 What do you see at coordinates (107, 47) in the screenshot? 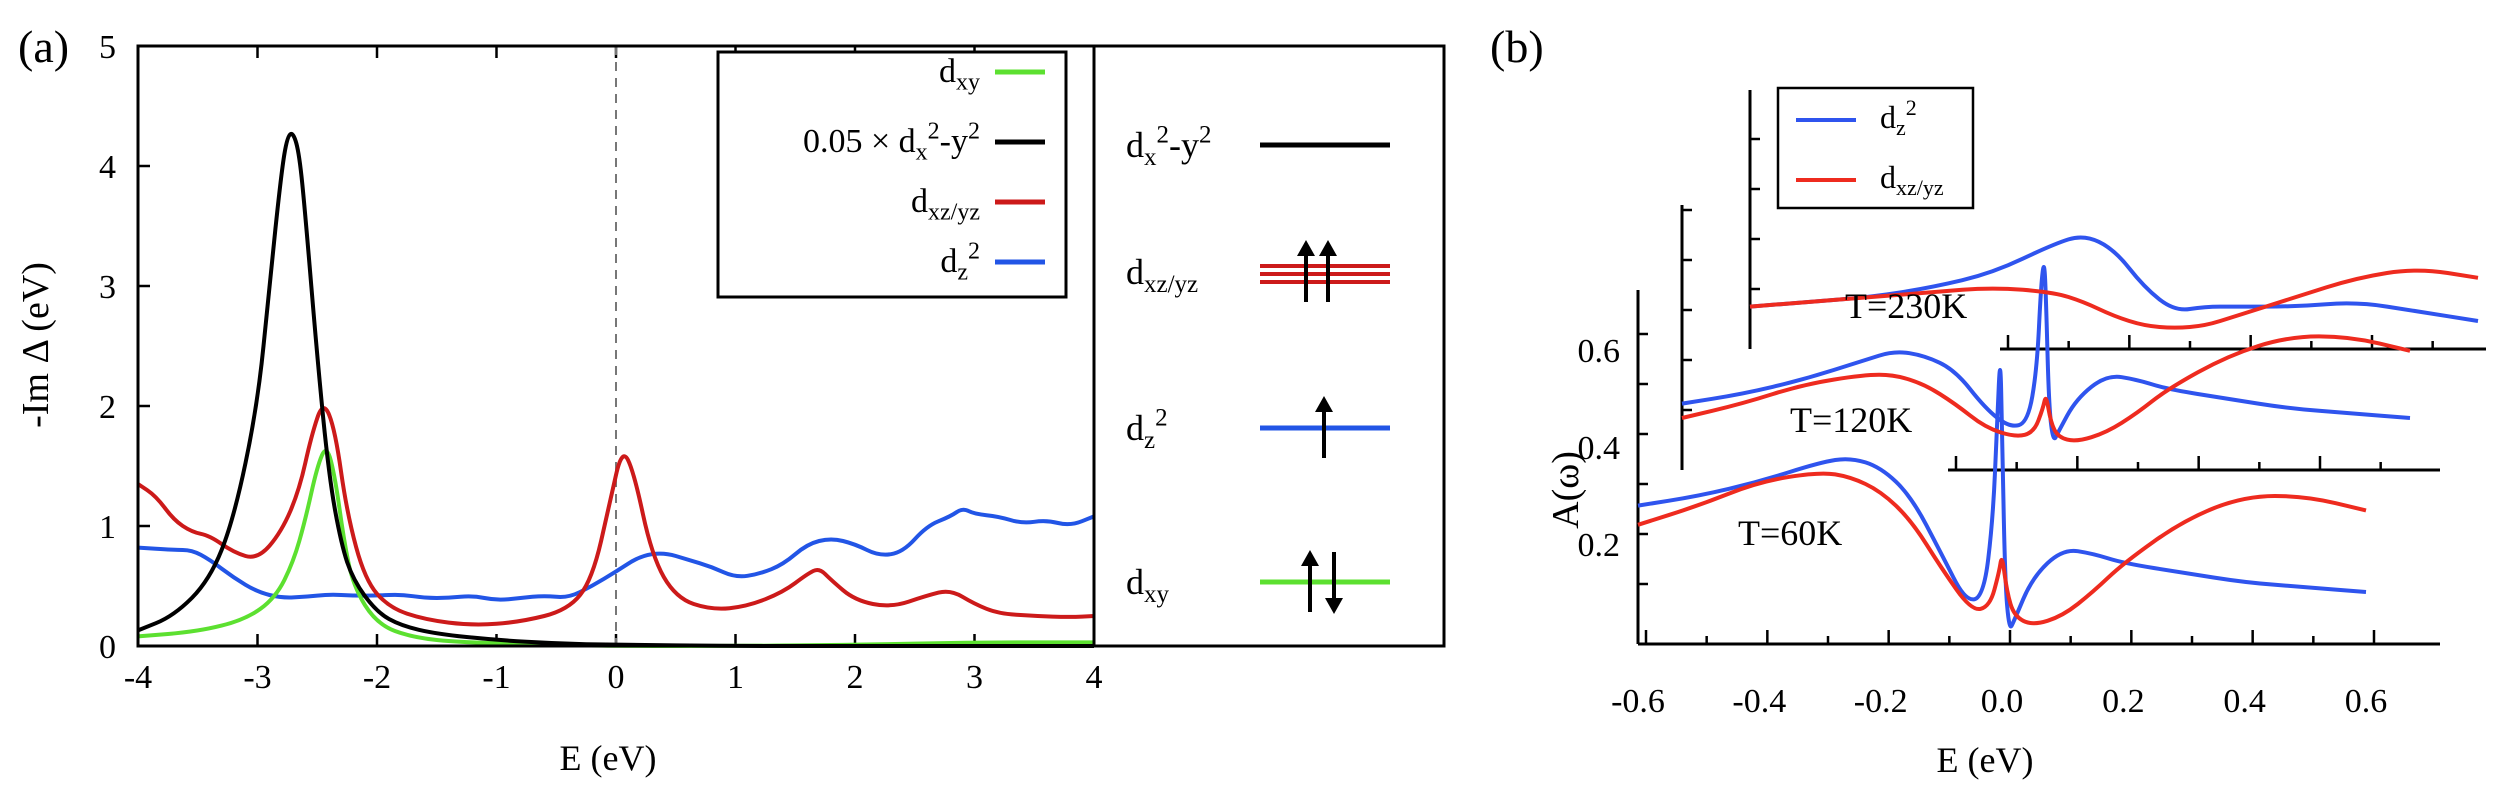
I see `y-tick-label: 5` at bounding box center [107, 47].